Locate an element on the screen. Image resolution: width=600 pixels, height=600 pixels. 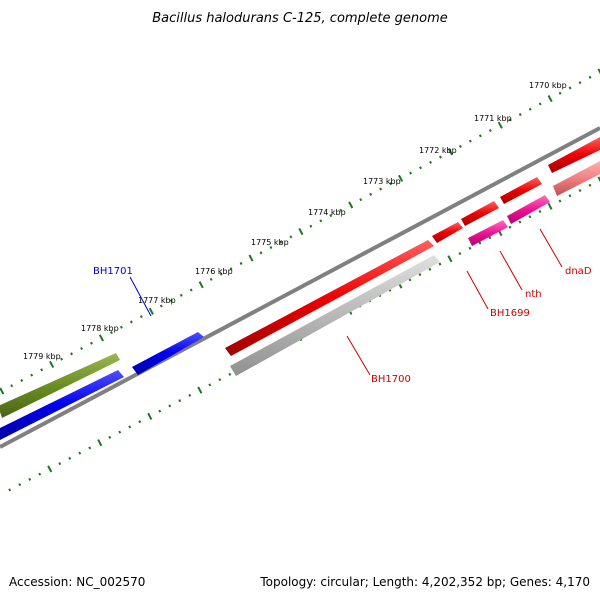
grey-gene-arrow is located at coordinates (335, 315).